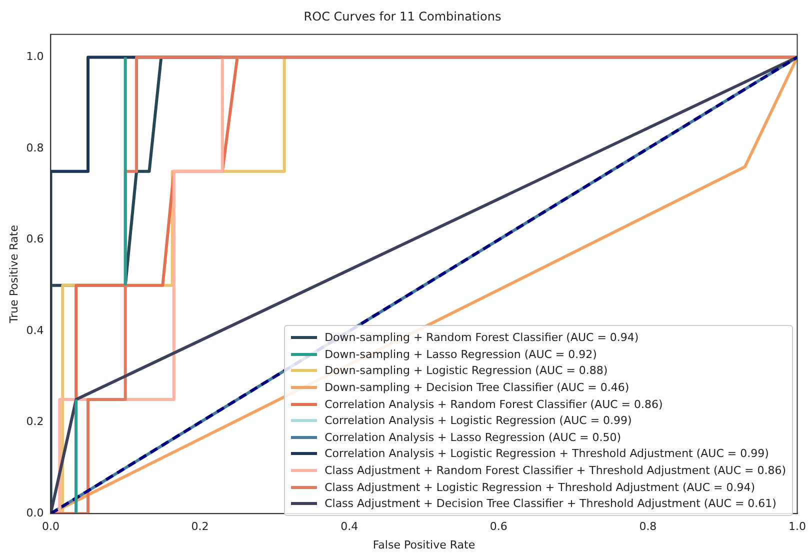 The image size is (809, 556). Describe the element at coordinates (540, 487) in the screenshot. I see `legend-label: Class Adjustment + Logistic Regression + Threshold Adjustment (AUC = 0.94)` at that location.